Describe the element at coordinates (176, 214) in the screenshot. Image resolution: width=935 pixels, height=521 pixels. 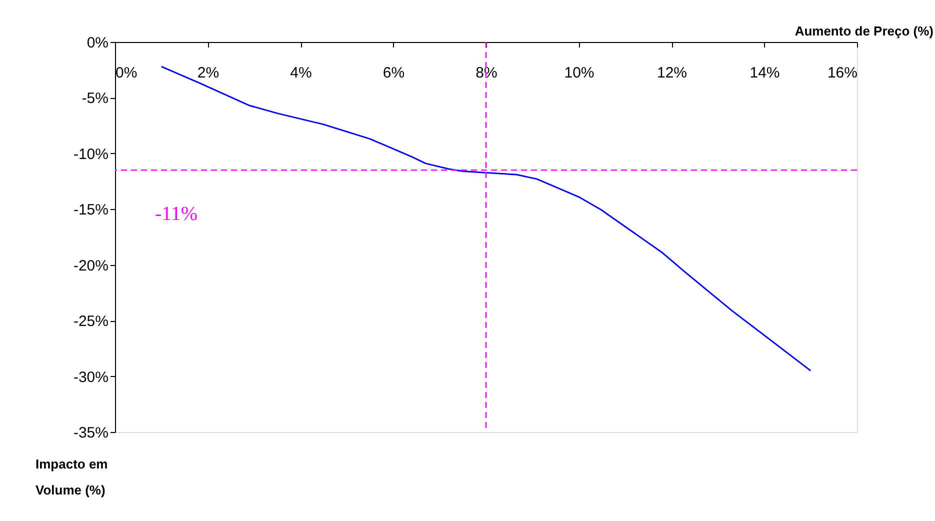
I see `annotation: -11%` at that location.